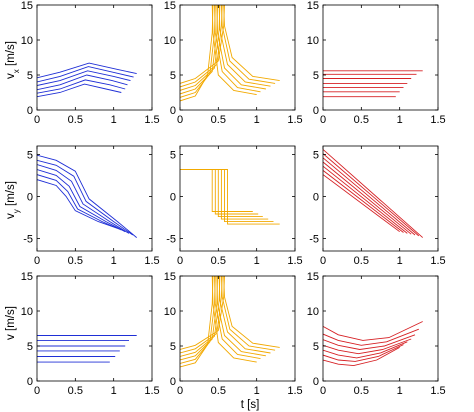 The height and width of the screenshot is (412, 474). I want to click on xlabel: t [s], so click(250, 405).